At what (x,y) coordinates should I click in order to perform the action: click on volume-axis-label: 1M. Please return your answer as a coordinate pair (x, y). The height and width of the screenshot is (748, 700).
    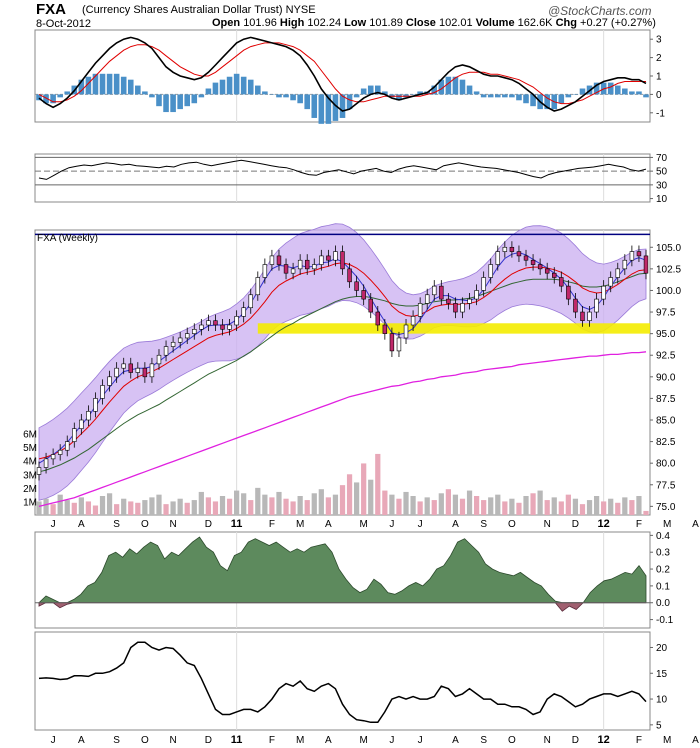
    Looking at the image, I should click on (30, 502).